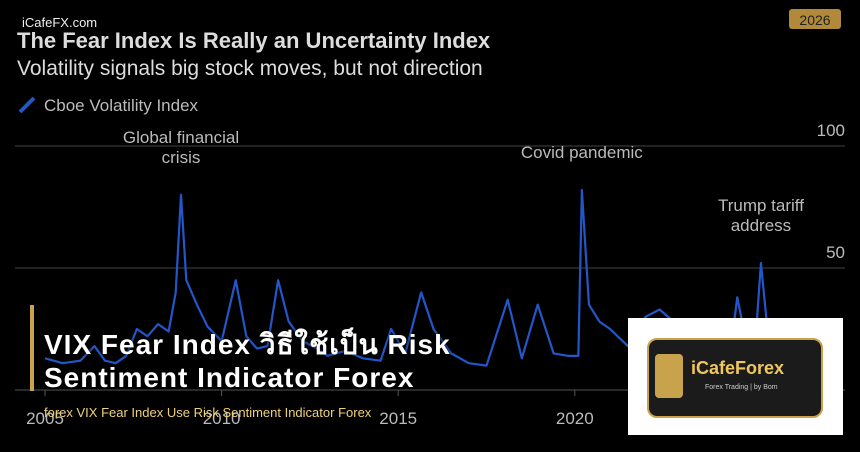 The width and height of the screenshot is (860, 452). Describe the element at coordinates (59, 22) in the screenshot. I see `site-name: iCafeFX.com` at that location.